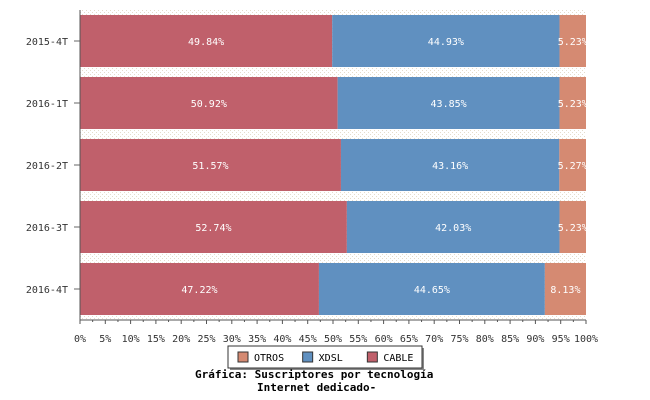 The height and width of the screenshot is (400, 650). I want to click on x-tick-label: 45%, so click(308, 339).